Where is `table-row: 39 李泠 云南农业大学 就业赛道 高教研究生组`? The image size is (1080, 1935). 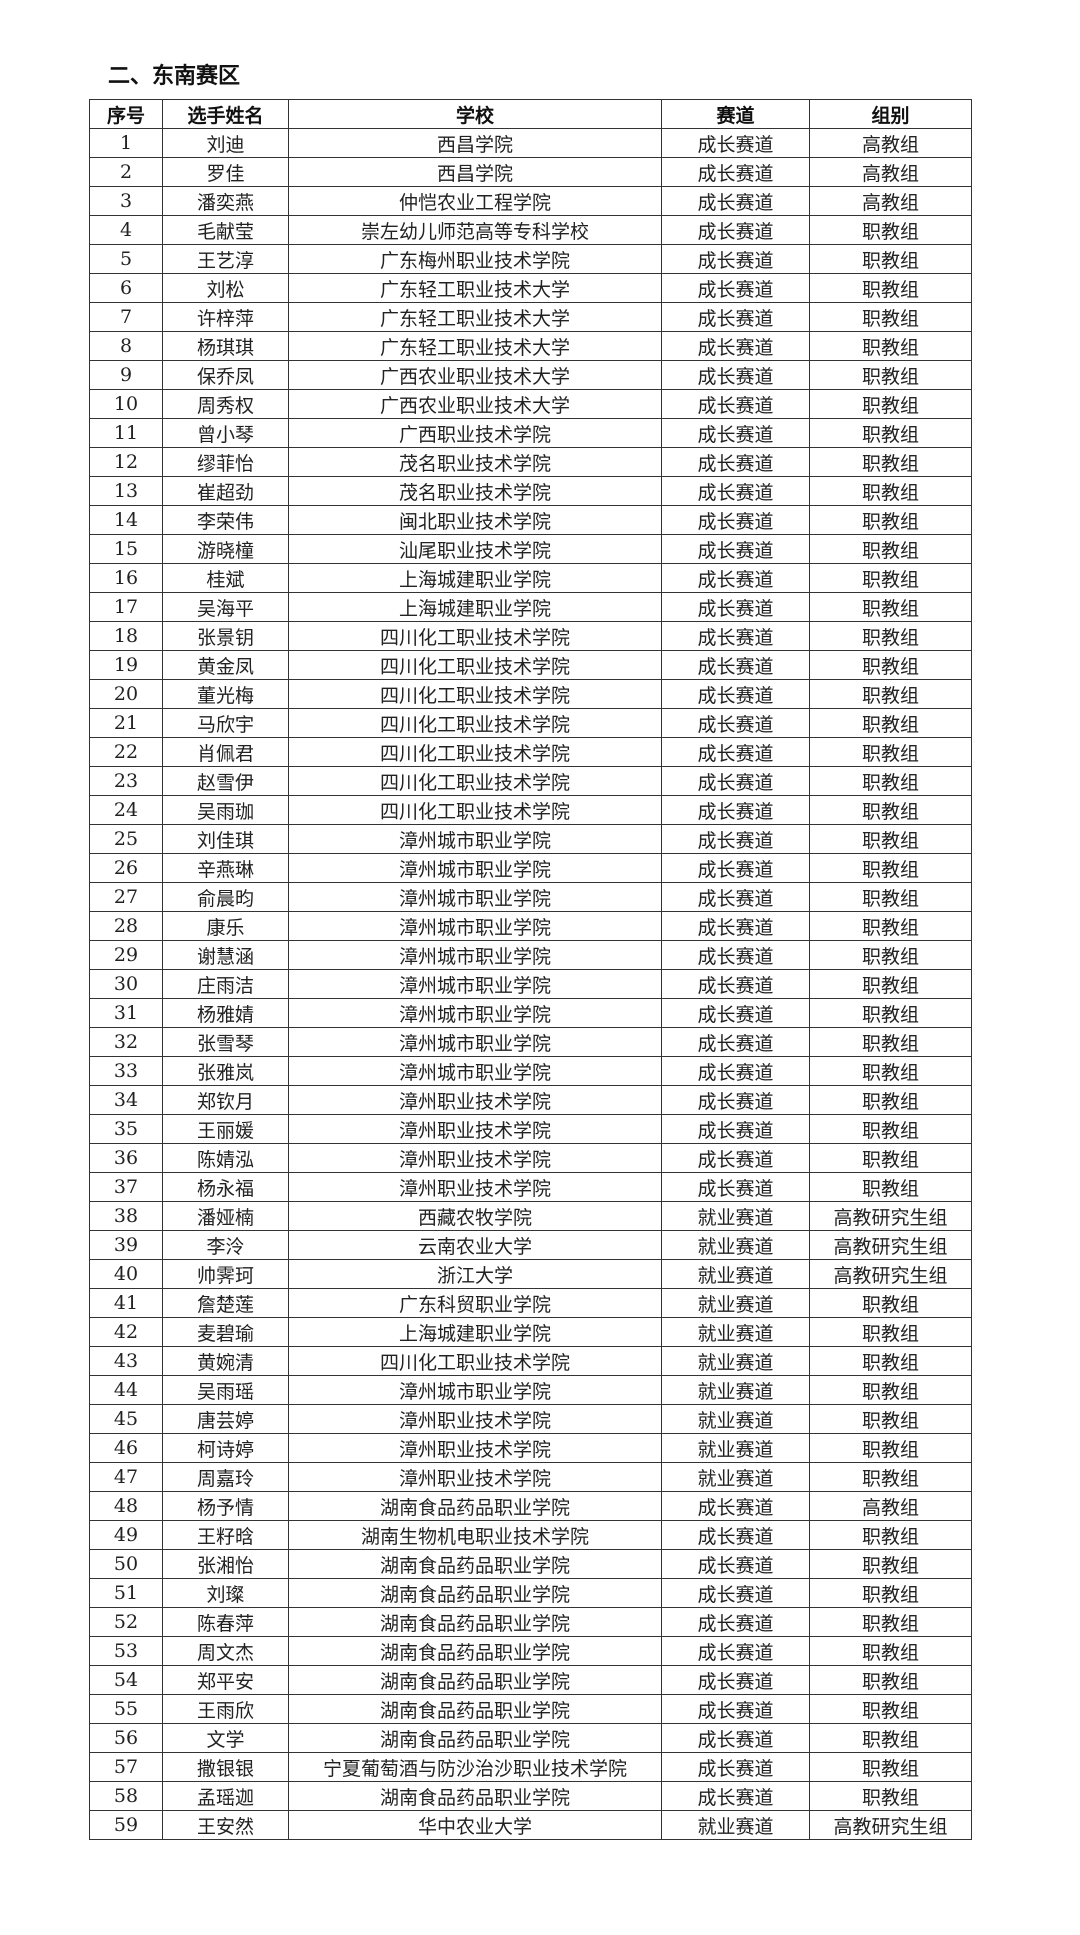 table-row: 39 李泠 云南农业大学 就业赛道 高教研究生组 is located at coordinates (530, 1245).